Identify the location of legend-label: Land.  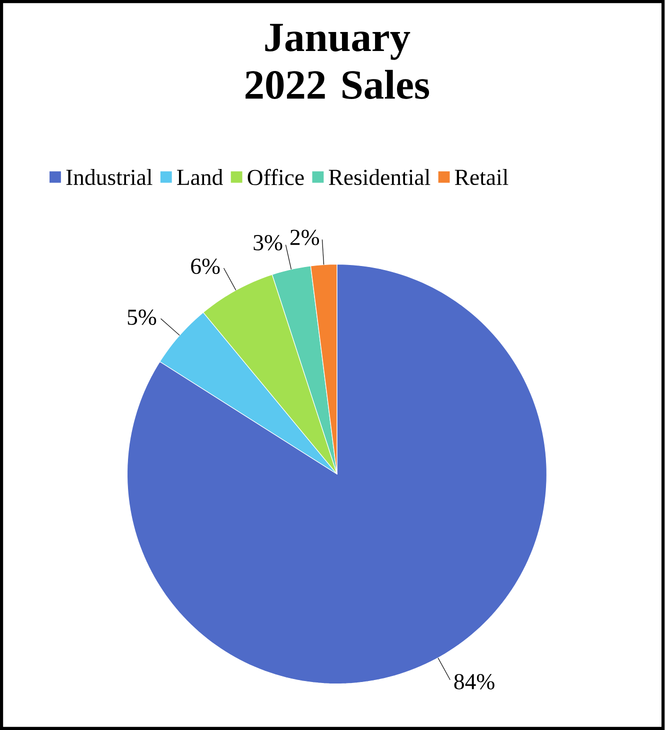
(200, 177).